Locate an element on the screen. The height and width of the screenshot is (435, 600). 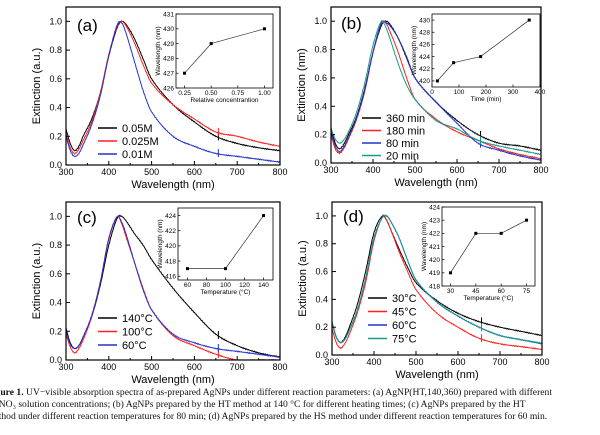
legend-label: 180 min is located at coordinates (405, 132).